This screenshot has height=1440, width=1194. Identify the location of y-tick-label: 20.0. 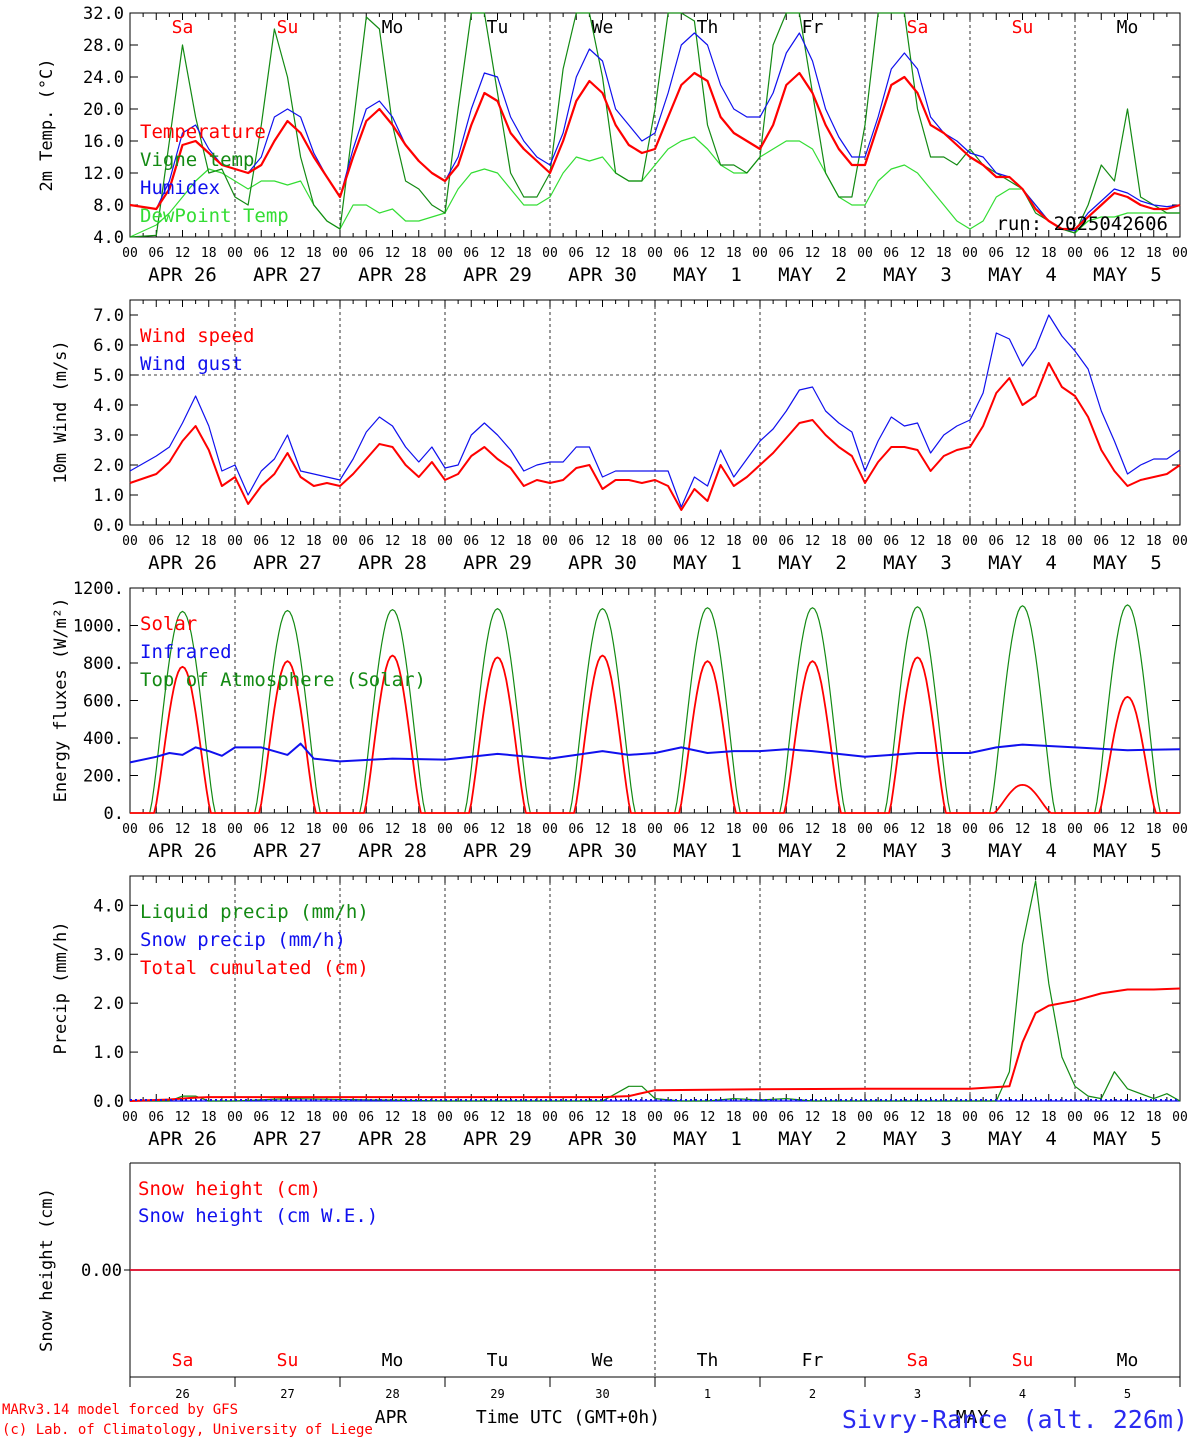
(103, 110).